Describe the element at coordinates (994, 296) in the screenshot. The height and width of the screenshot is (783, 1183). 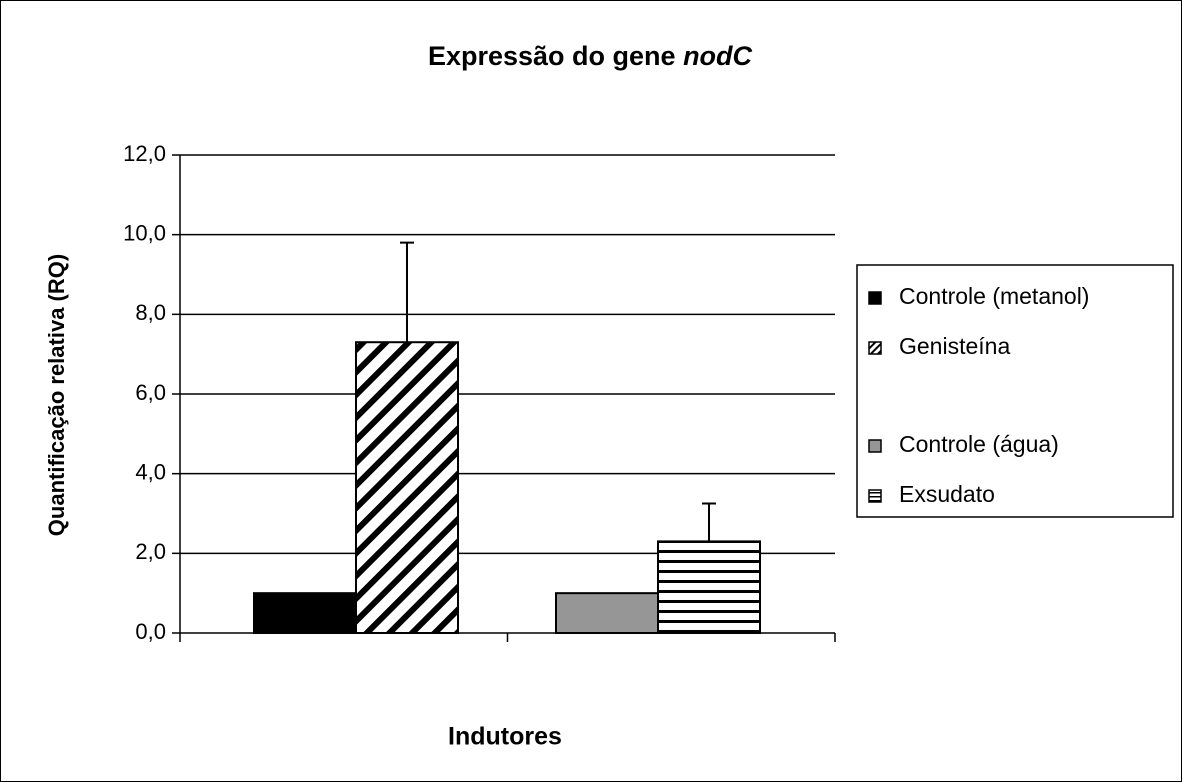
I see `legend-label: Controle (metanol)` at that location.